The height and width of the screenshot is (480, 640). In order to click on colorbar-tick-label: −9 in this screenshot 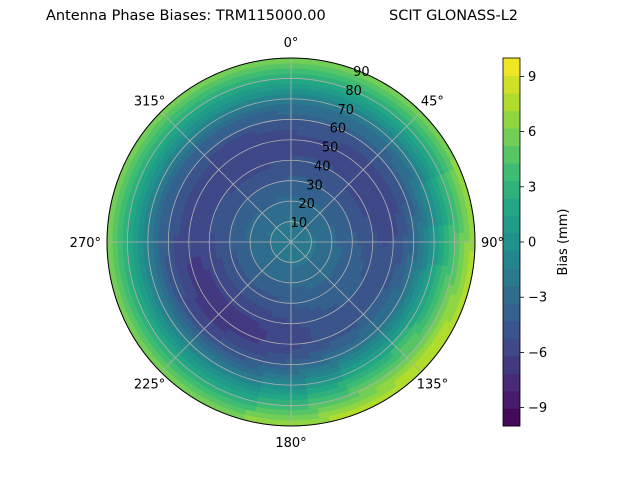, I will do `click(537, 408)`.